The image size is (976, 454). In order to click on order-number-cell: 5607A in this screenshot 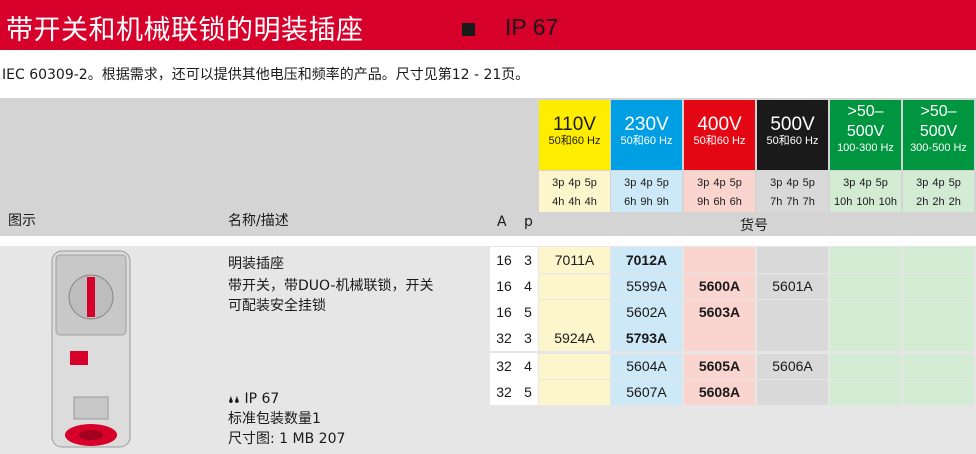, I will do `click(646, 392)`.